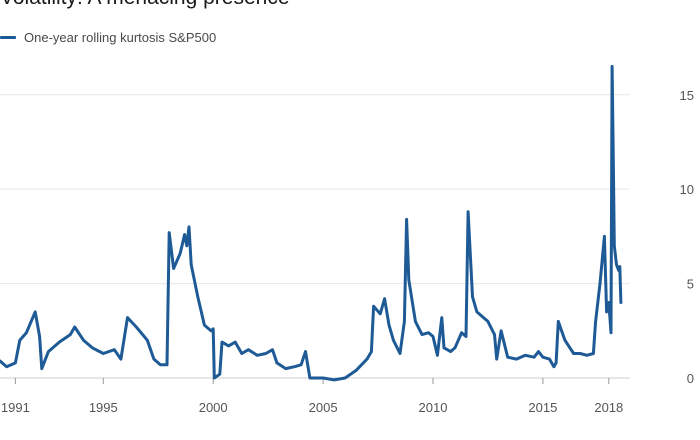 The height and width of the screenshot is (440, 700). What do you see at coordinates (690, 284) in the screenshot?
I see `y-tick-label-5: 5` at bounding box center [690, 284].